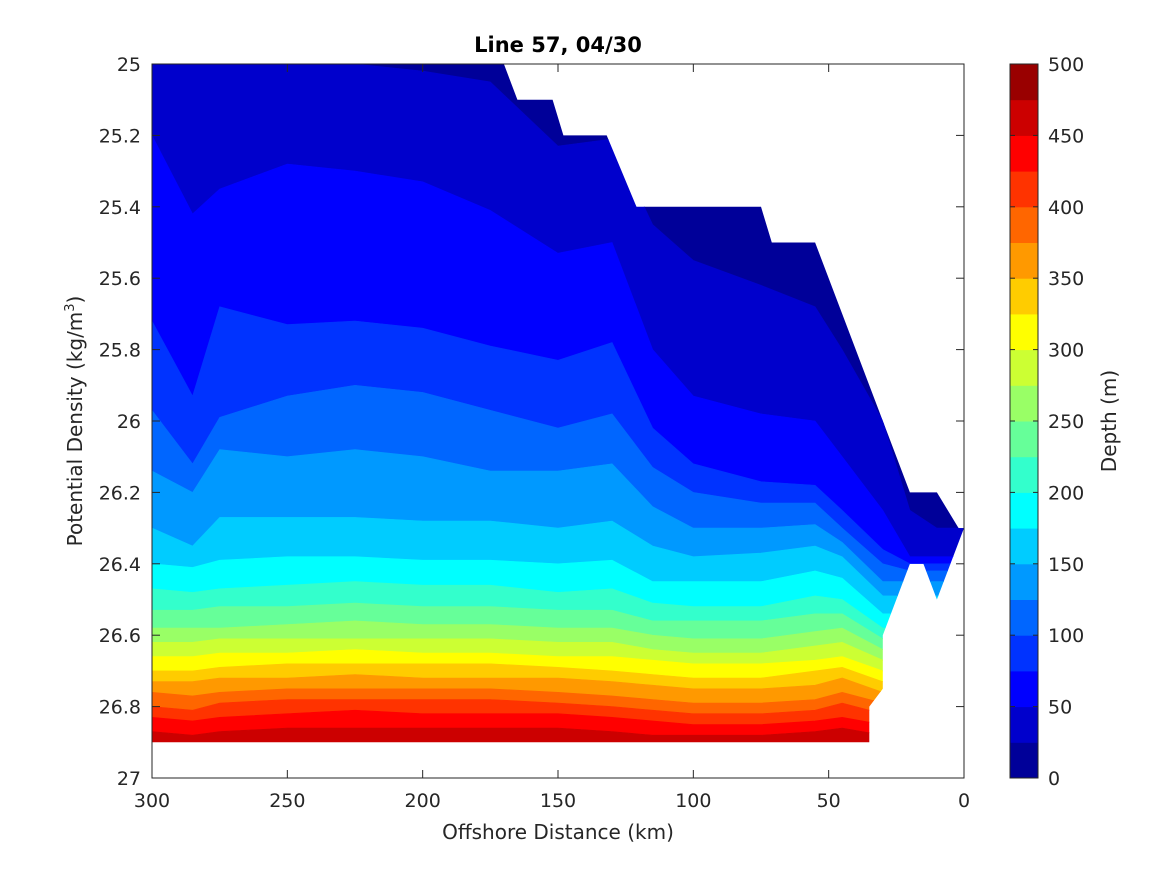 Image resolution: width=1167 pixels, height=879 pixels. Describe the element at coordinates (1066, 636) in the screenshot. I see `colorbar-tick-label: 100` at that location.